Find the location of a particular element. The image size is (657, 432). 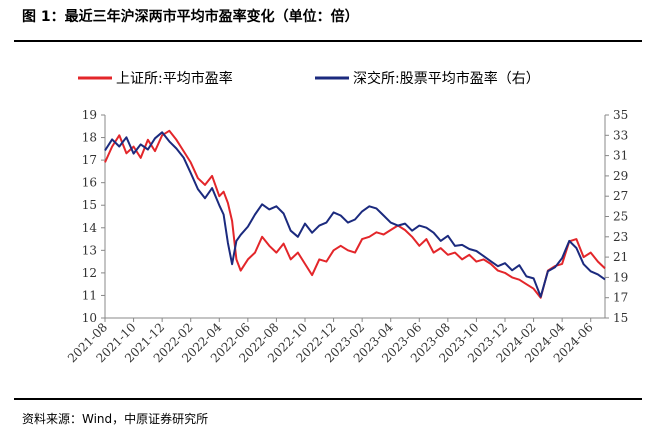

right-tick-label: 19 is located at coordinates (620, 277).